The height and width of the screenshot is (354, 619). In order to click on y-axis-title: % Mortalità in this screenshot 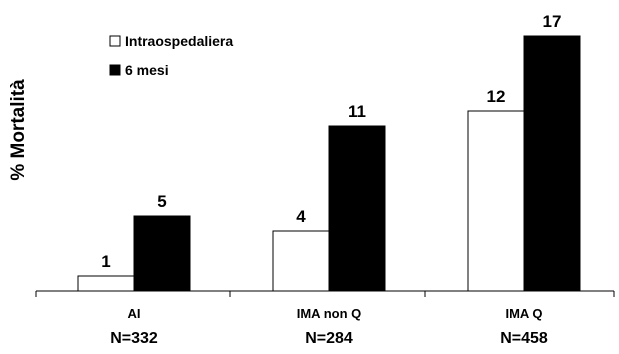, I will do `click(18, 130)`.